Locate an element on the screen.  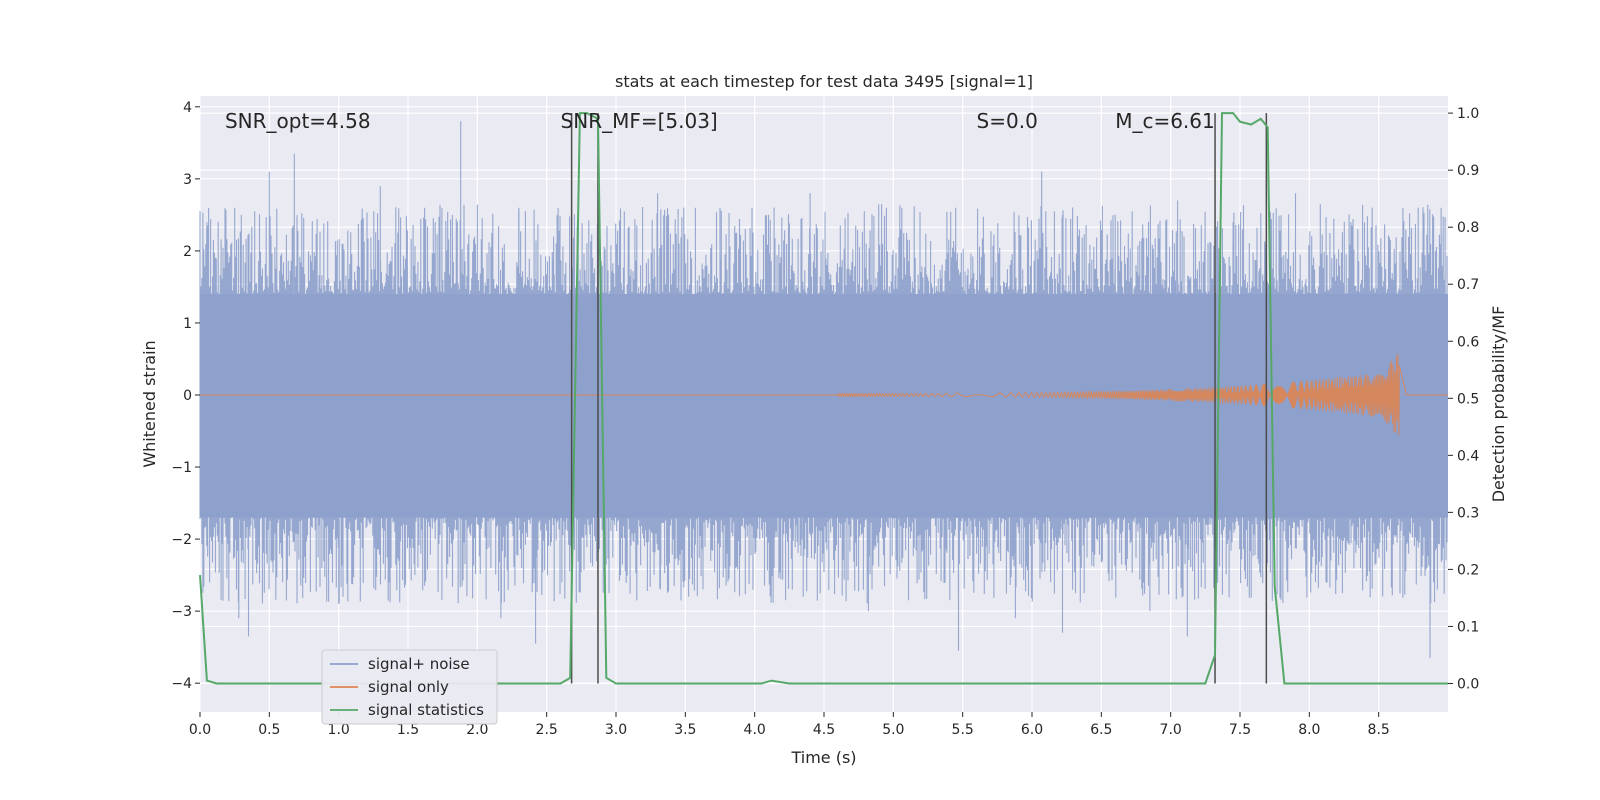
y-tick-label: 2 is located at coordinates (187, 252).